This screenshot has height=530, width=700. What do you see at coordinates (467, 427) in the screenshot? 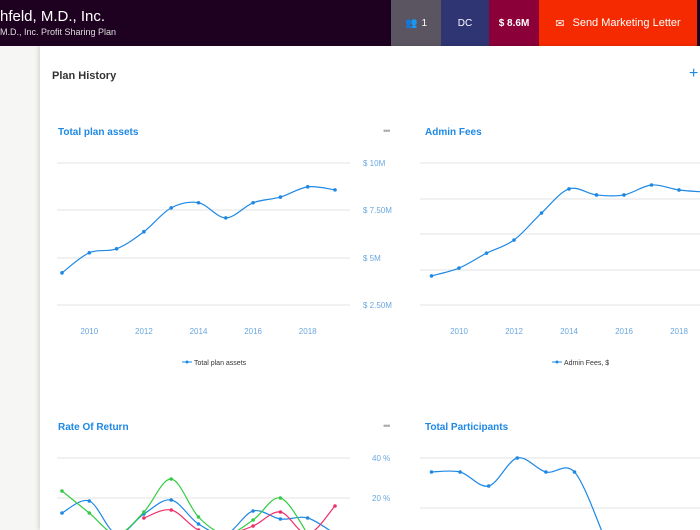
I see `chart-title-participants: Total Participants` at bounding box center [467, 427].